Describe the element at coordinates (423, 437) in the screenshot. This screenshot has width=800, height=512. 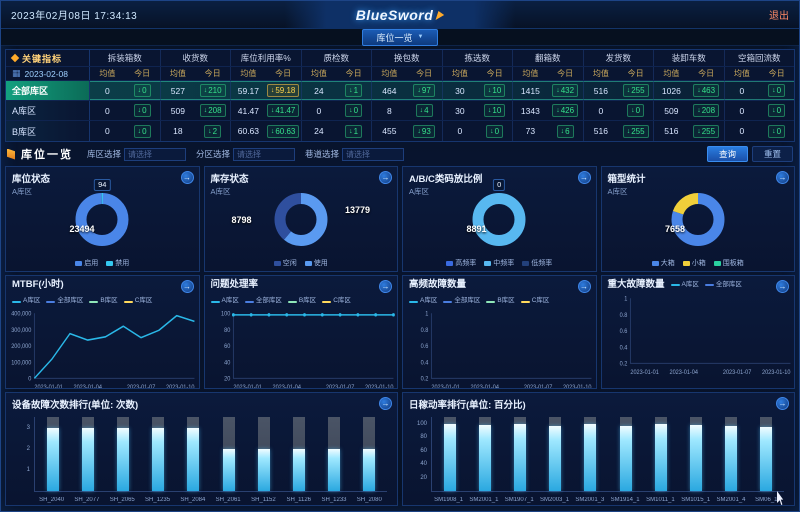
I see `y-axis-tick: 80` at that location.